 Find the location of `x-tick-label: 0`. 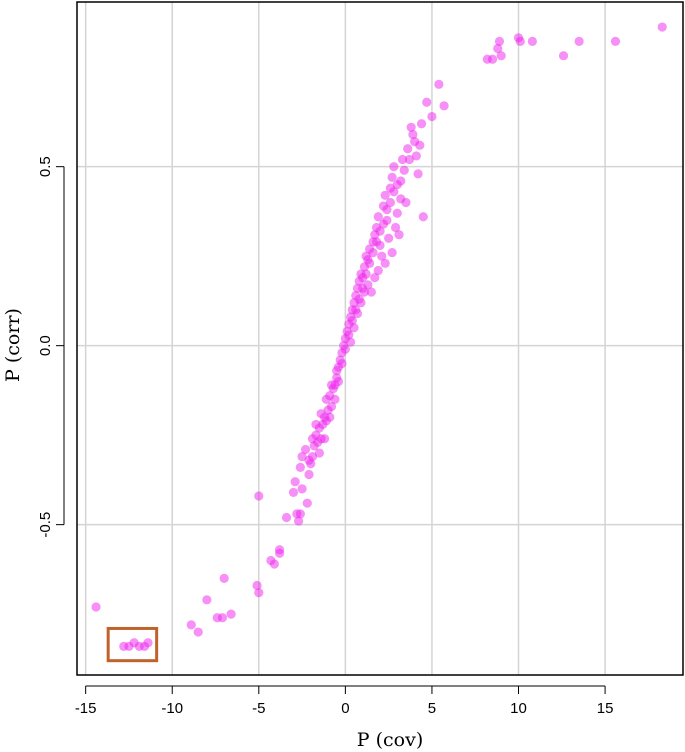

x-tick-label: 0 is located at coordinates (345, 708).